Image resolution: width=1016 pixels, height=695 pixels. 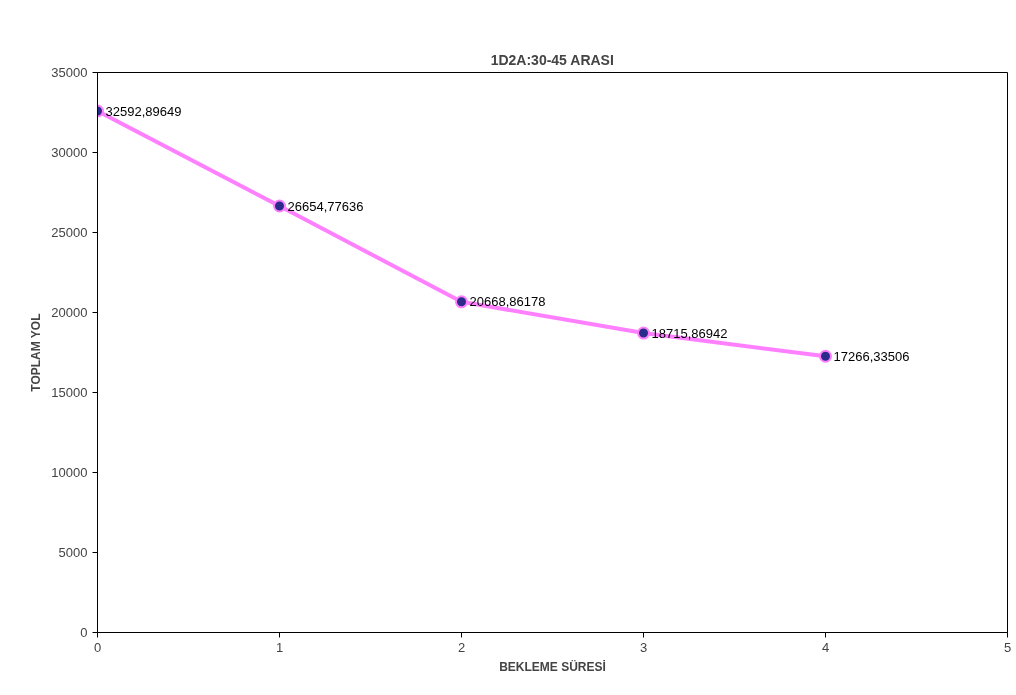 I want to click on y-tick-label: 20000, so click(x=69, y=312).